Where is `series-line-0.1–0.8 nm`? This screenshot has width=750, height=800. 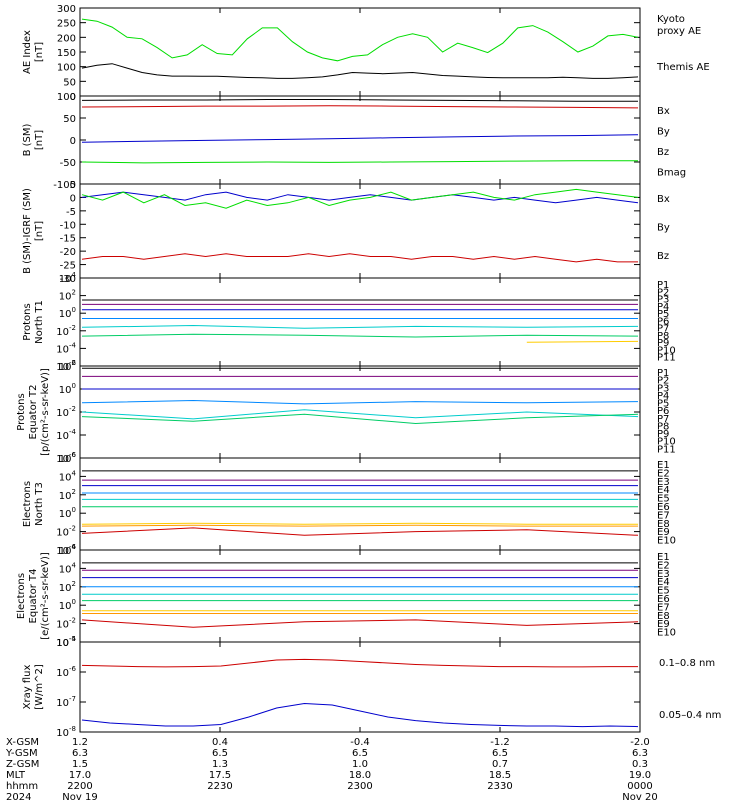
series-line-0.1–0.8 nm is located at coordinates (359, 663).